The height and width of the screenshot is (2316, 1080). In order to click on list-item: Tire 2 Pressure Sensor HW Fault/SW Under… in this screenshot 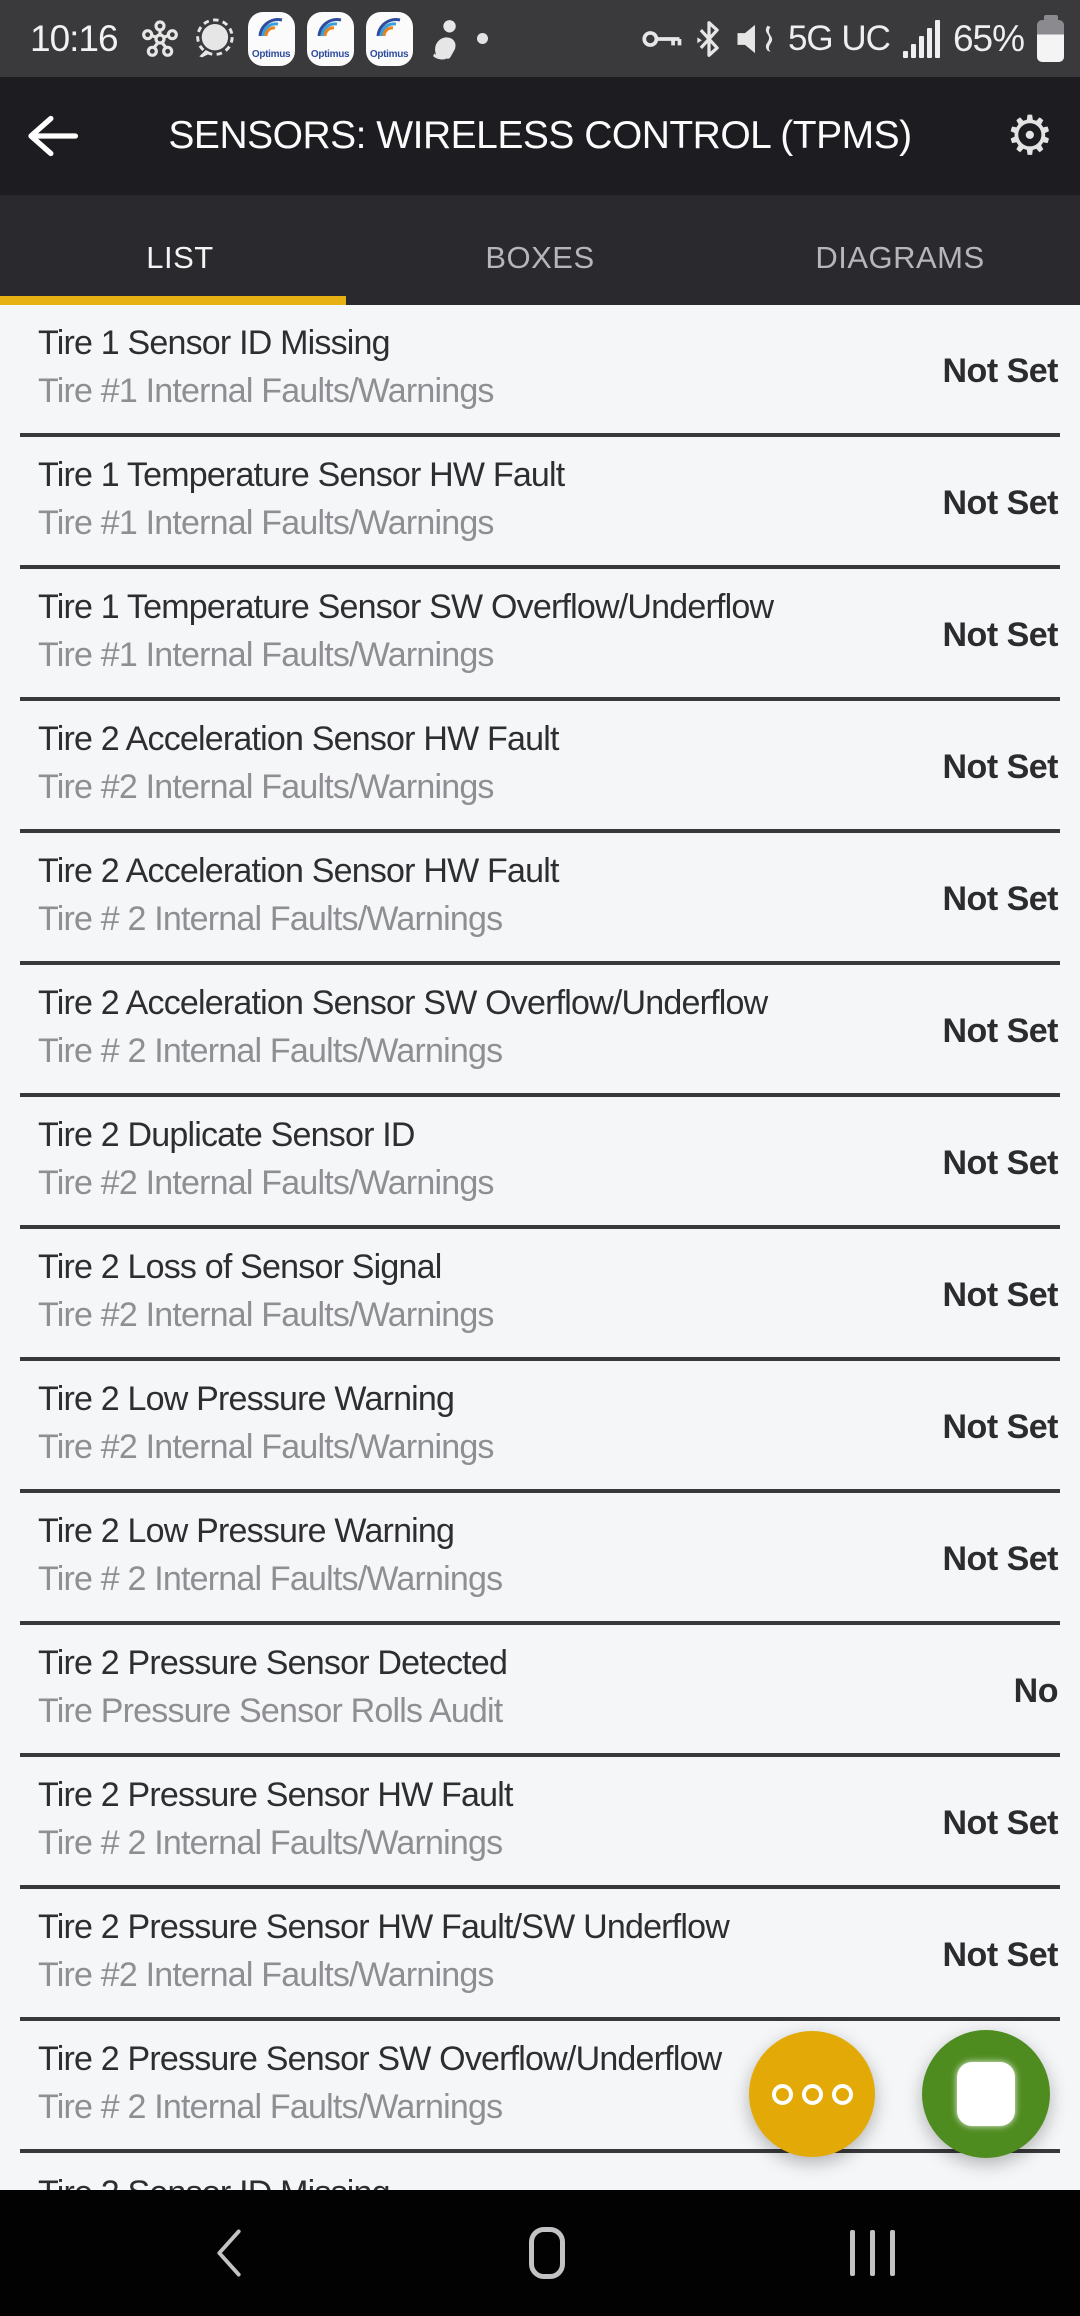, I will do `click(540, 1955)`.